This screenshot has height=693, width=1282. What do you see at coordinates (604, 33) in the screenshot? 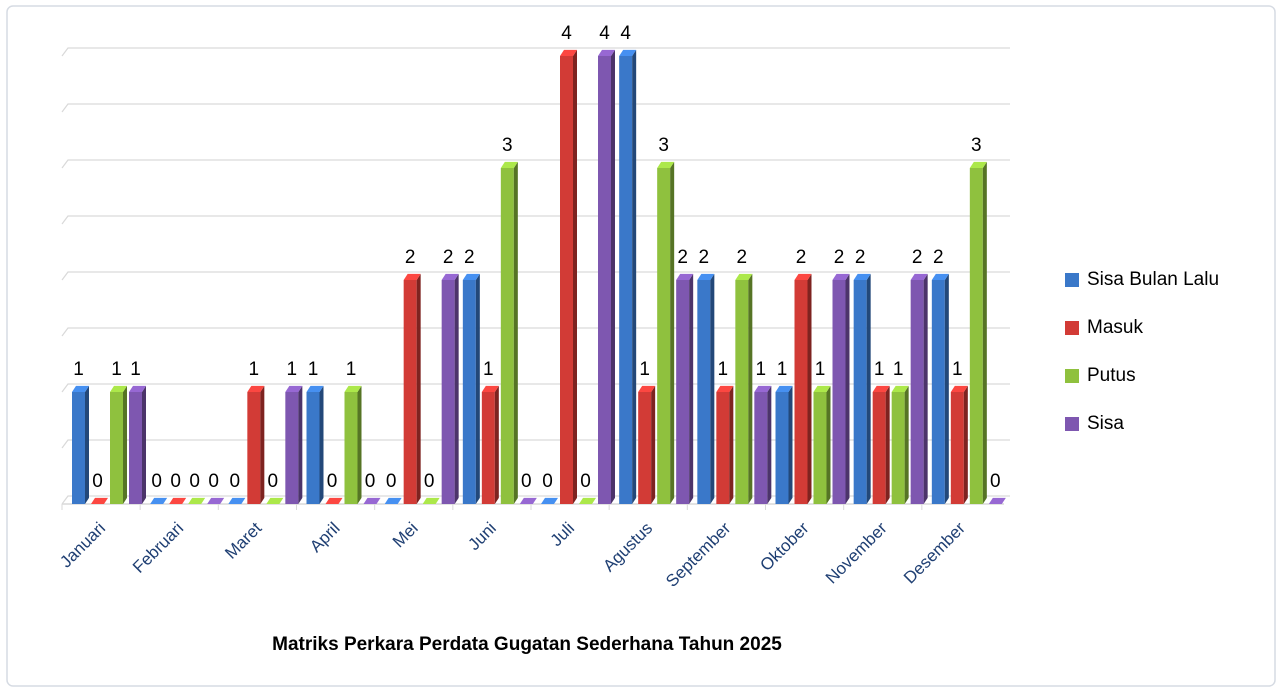
I see `data-label: 4` at bounding box center [604, 33].